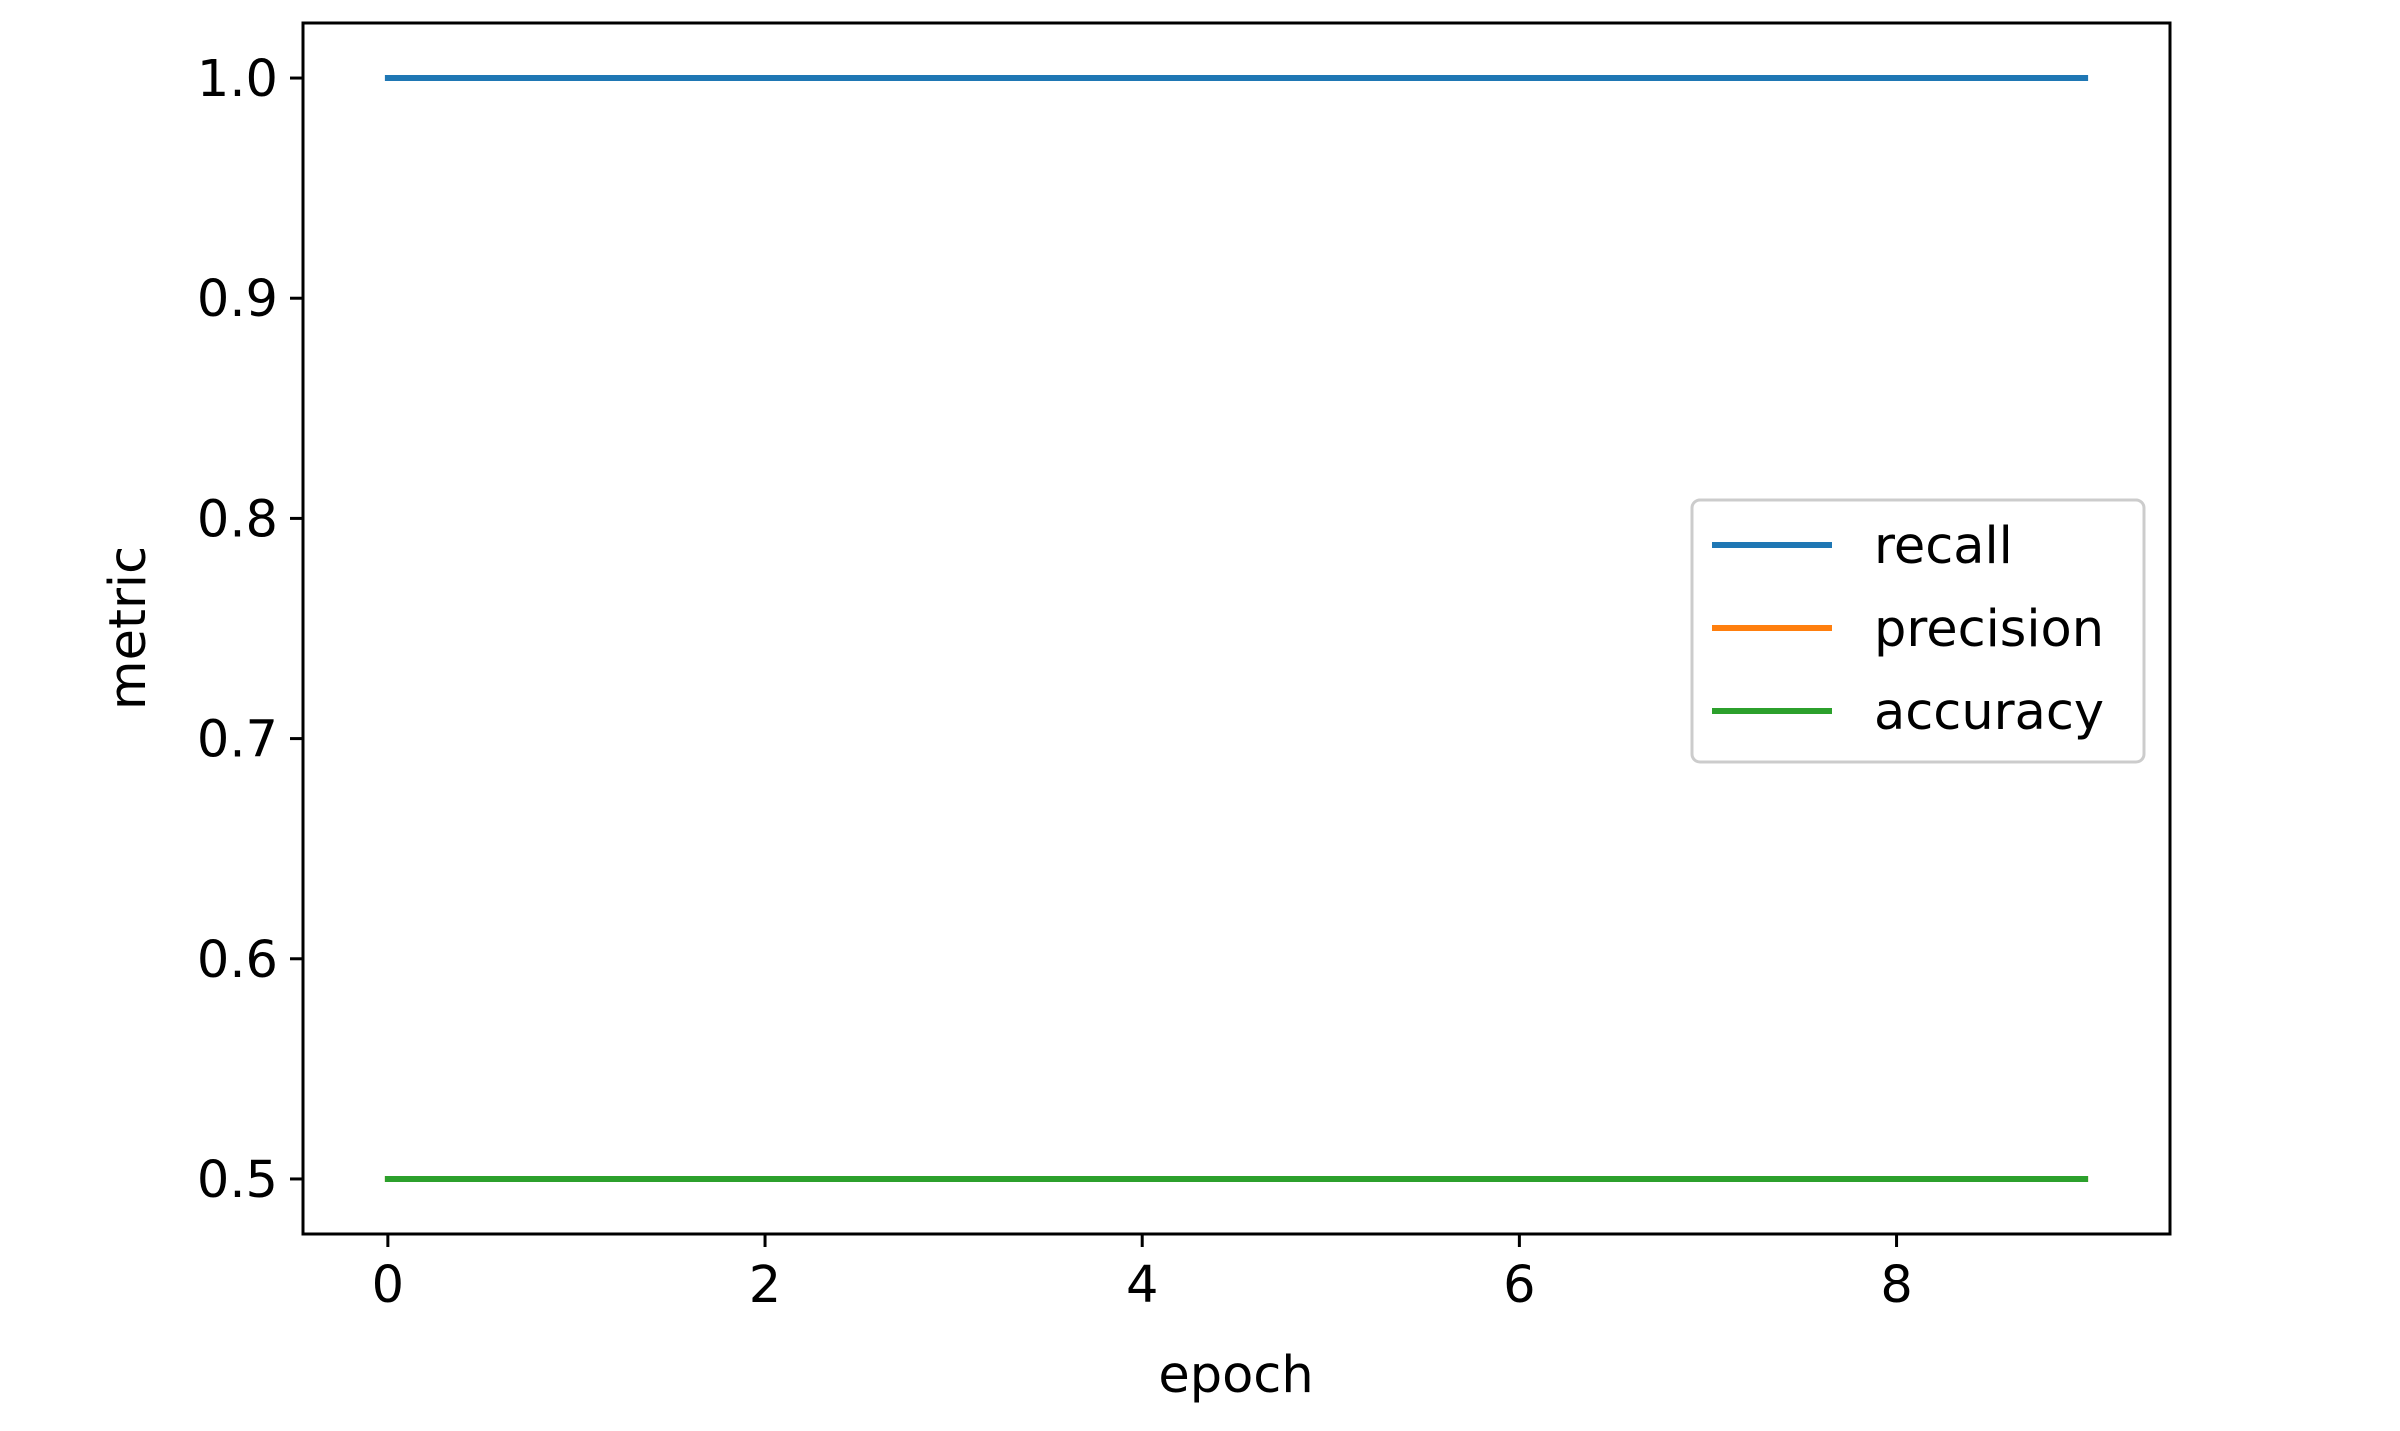  I want to click on x-tick-label: 6, so click(1519, 1285).